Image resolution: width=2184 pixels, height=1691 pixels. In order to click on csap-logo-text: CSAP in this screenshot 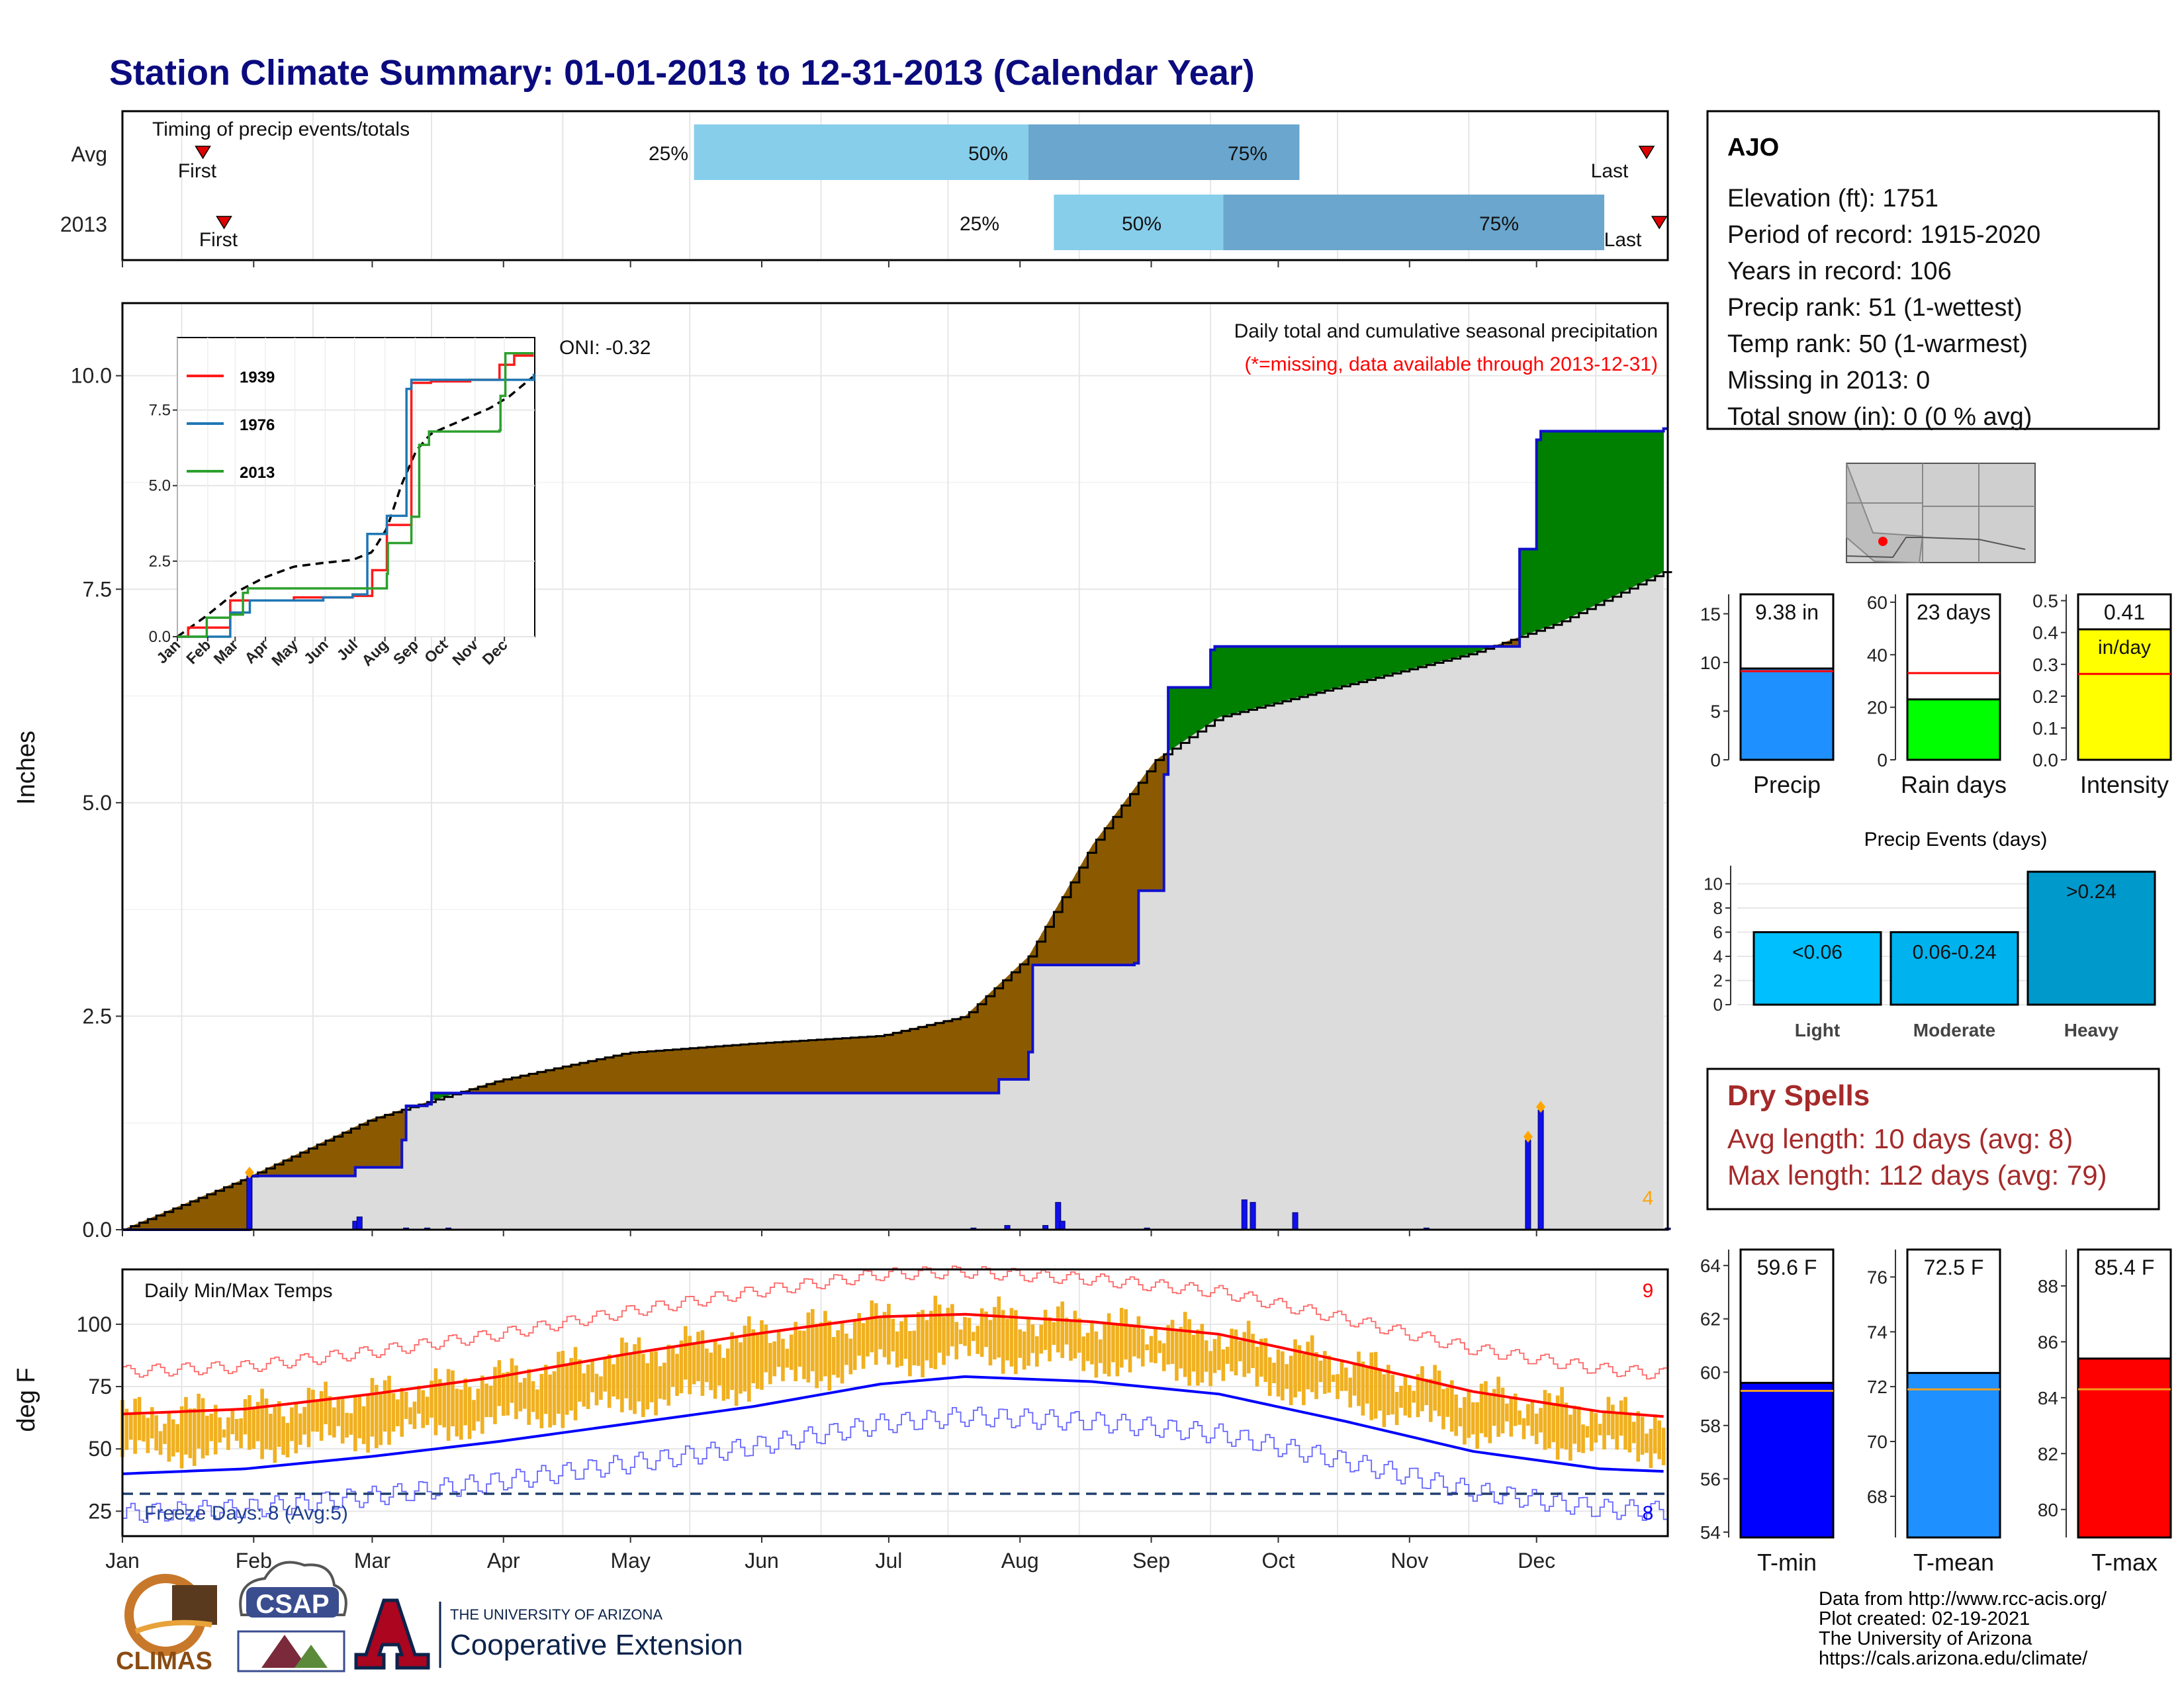, I will do `click(292, 1604)`.